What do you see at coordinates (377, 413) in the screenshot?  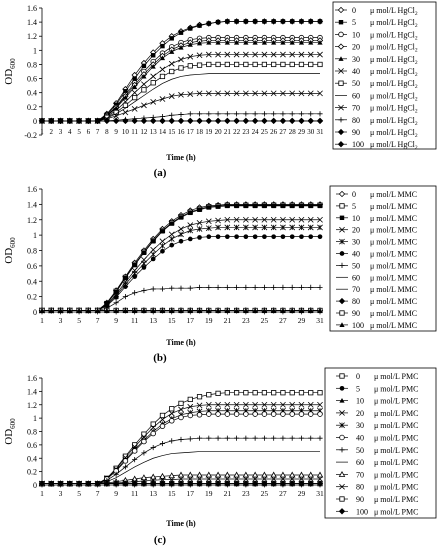 I see `legend-entry: 20 μ mol/L PMC` at bounding box center [377, 413].